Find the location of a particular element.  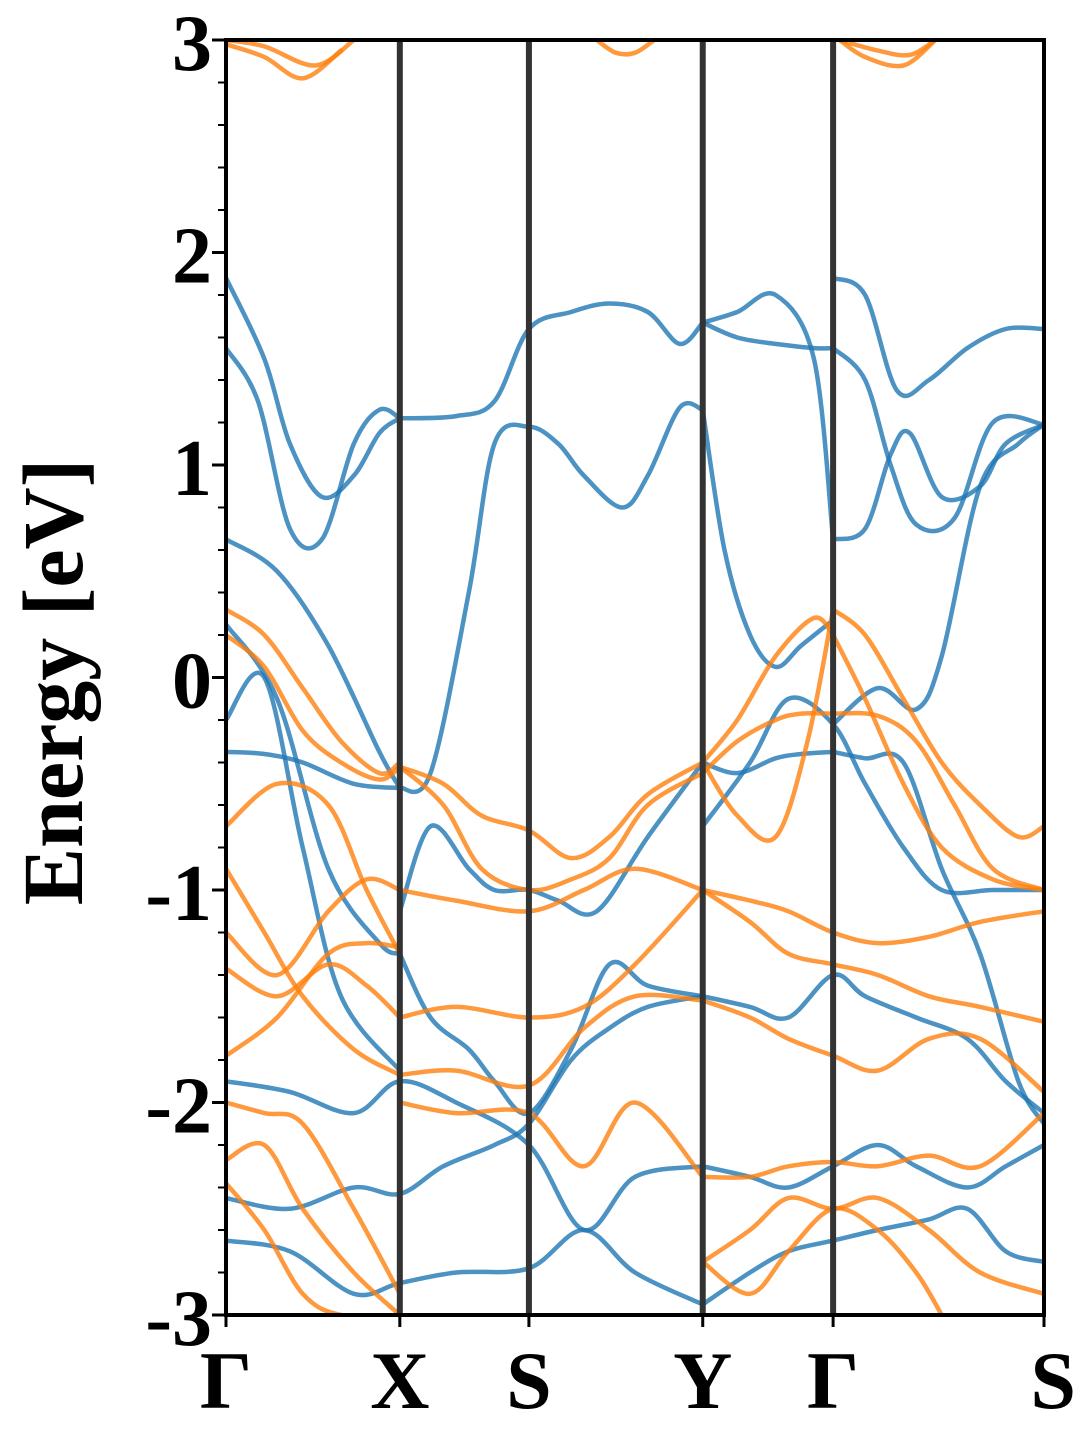

y-tick-label: -2 is located at coordinates (178, 1107).